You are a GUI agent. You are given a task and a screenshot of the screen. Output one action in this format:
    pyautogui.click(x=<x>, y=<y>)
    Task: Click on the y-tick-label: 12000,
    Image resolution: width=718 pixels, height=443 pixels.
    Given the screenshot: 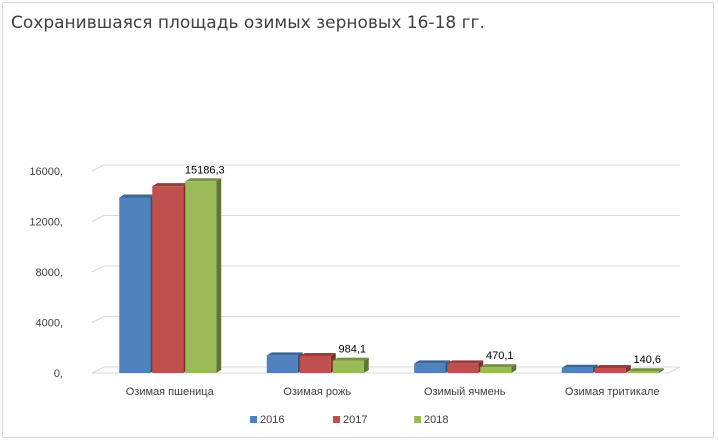 What is the action you would take?
    pyautogui.click(x=46, y=223)
    